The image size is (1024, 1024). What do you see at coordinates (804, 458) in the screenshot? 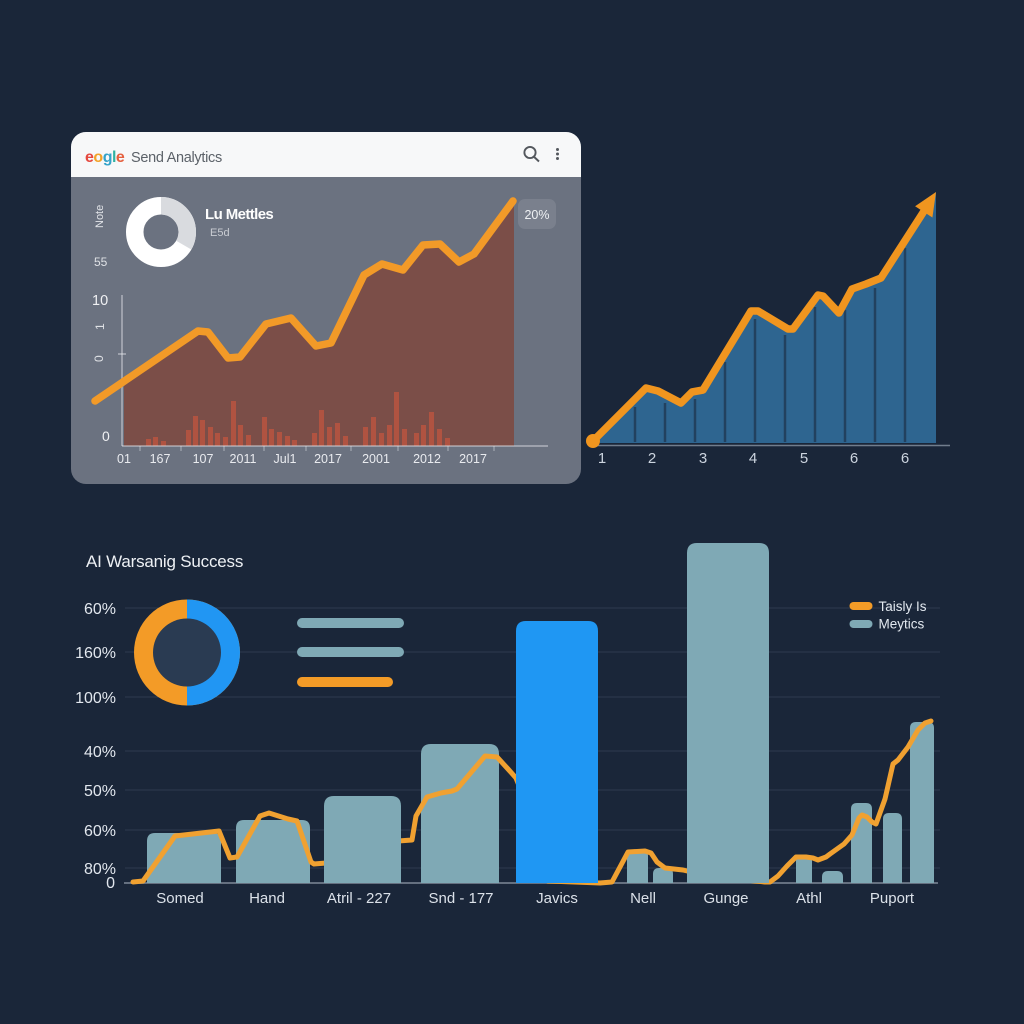
I see `svg-text: 5` at bounding box center [804, 458].